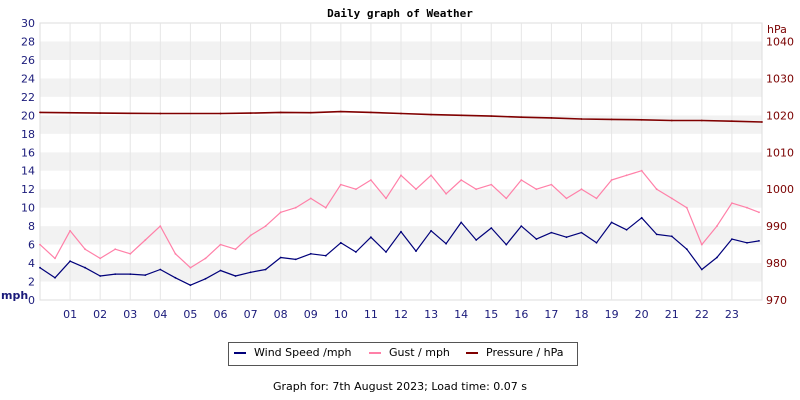 The height and width of the screenshot is (400, 800). What do you see at coordinates (160, 314) in the screenshot?
I see `x-tick-label: 04` at bounding box center [160, 314].